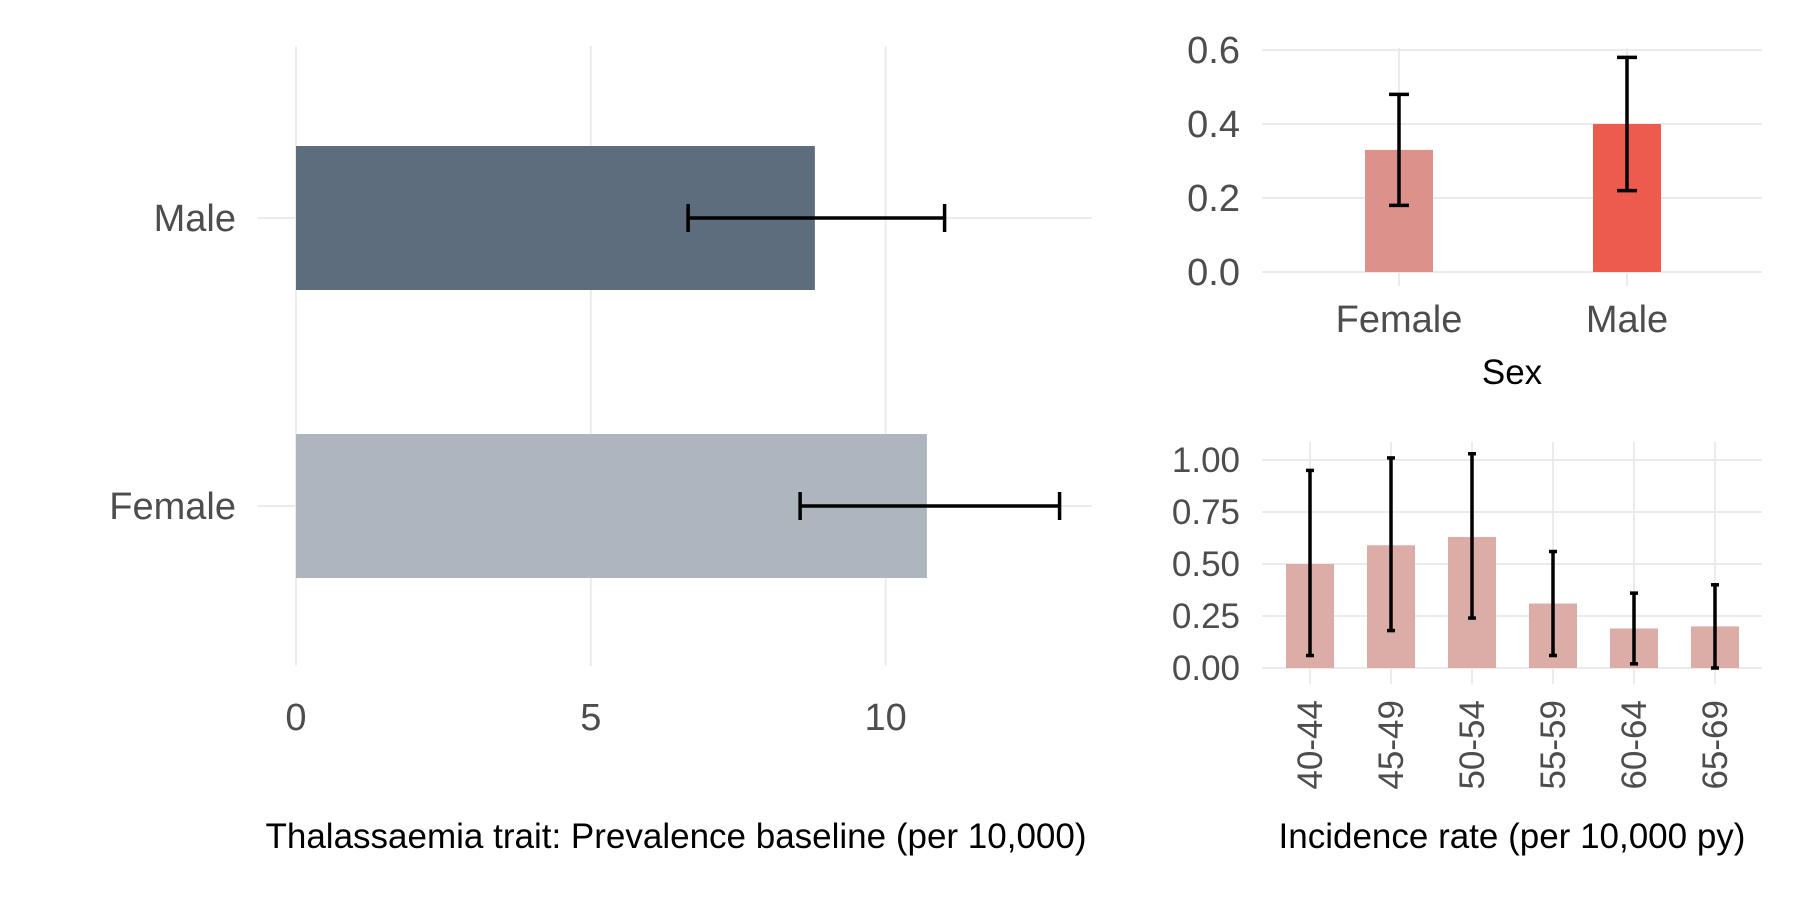 The image size is (1800, 900). Describe the element at coordinates (172, 507) in the screenshot. I see `y-tick-label-female: Female` at that location.